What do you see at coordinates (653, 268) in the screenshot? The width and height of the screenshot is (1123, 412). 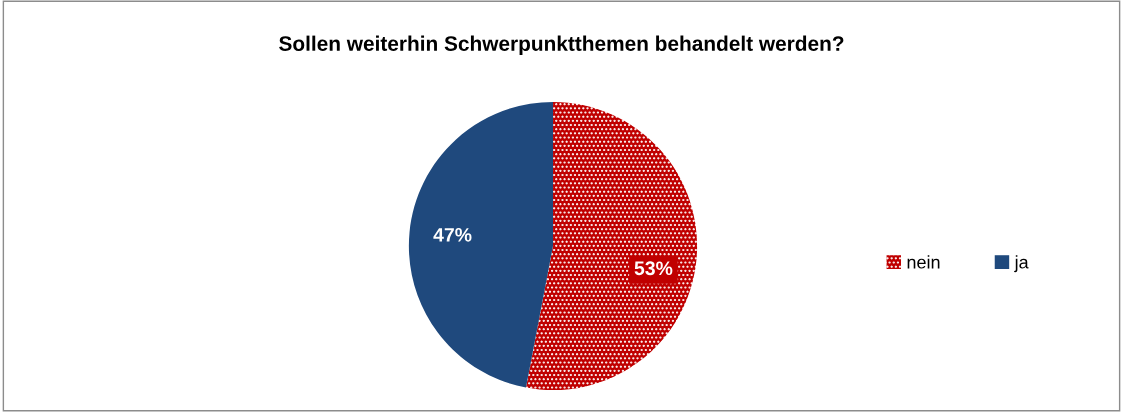 I see `data-label: 53%` at bounding box center [653, 268].